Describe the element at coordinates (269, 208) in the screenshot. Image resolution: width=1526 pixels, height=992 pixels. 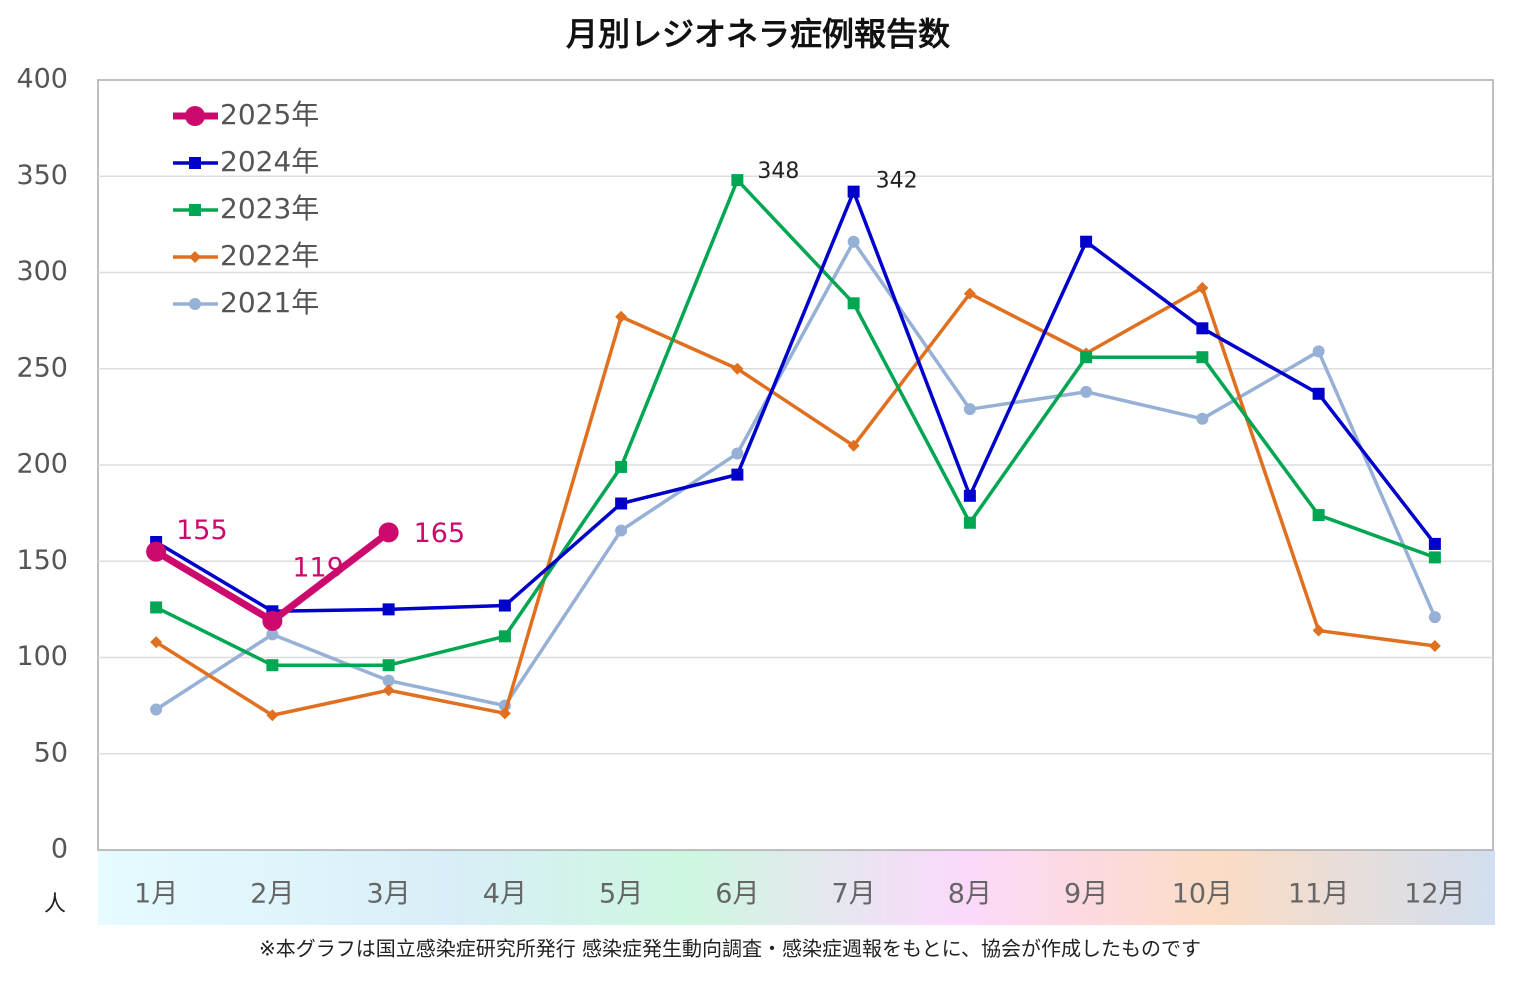
I see `legend-label: 2023年` at that location.